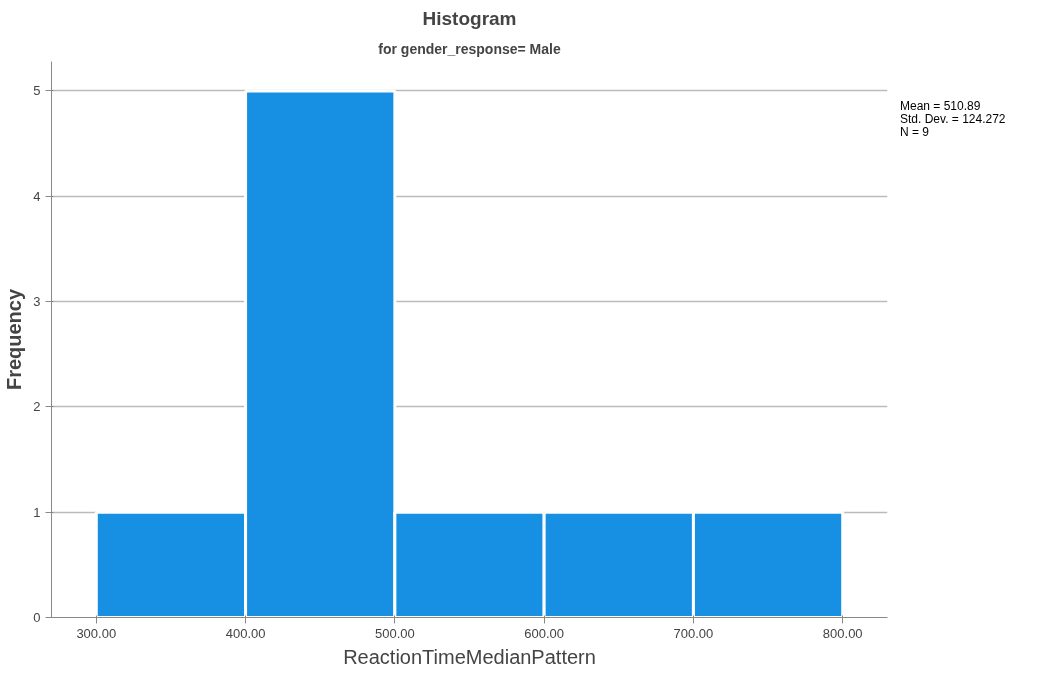 Image resolution: width=1038 pixels, height=679 pixels. Describe the element at coordinates (37, 407) in the screenshot. I see `y-tick-label: 2` at that location.